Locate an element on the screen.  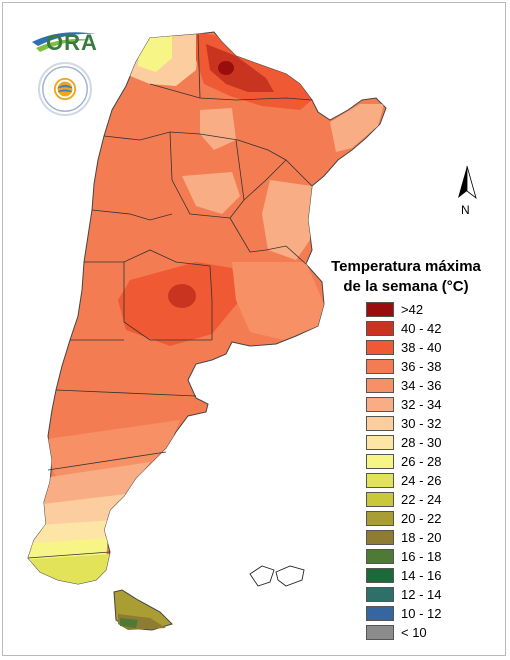
legend-label: 10 - 12 is located at coordinates (421, 613).